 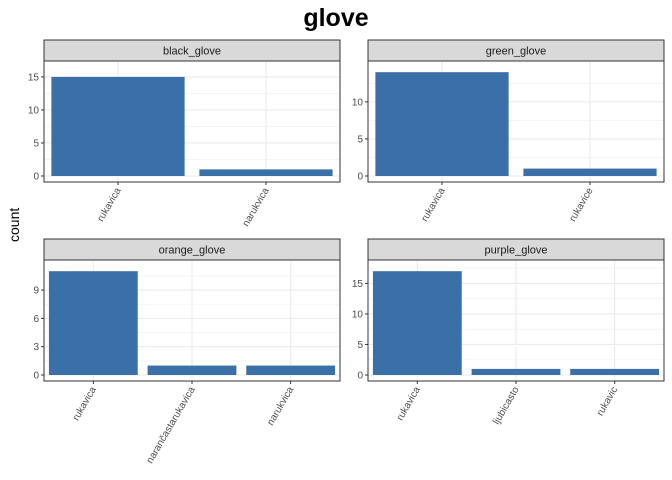 I want to click on y-tick-label: 6, so click(x=36, y=319).